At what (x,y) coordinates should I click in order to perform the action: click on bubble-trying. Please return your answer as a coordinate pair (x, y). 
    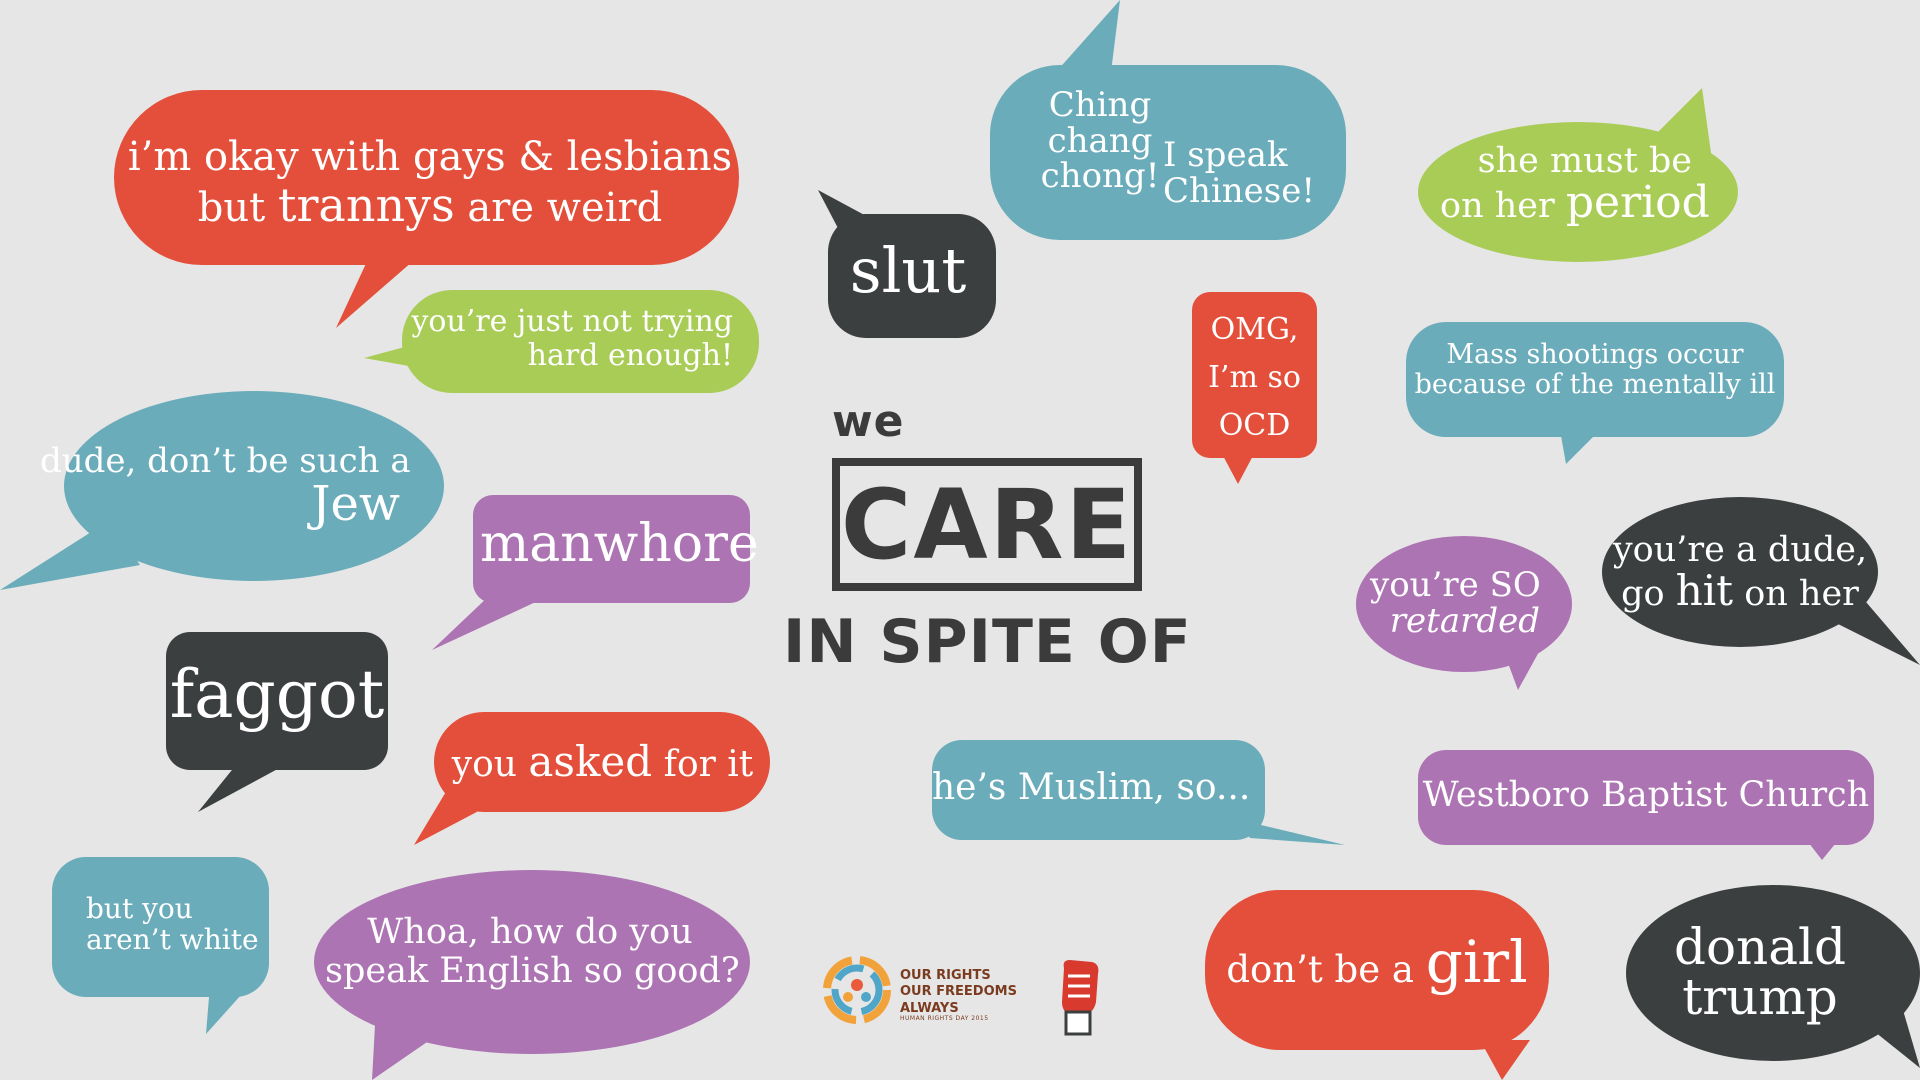
    Looking at the image, I should click on (561, 341).